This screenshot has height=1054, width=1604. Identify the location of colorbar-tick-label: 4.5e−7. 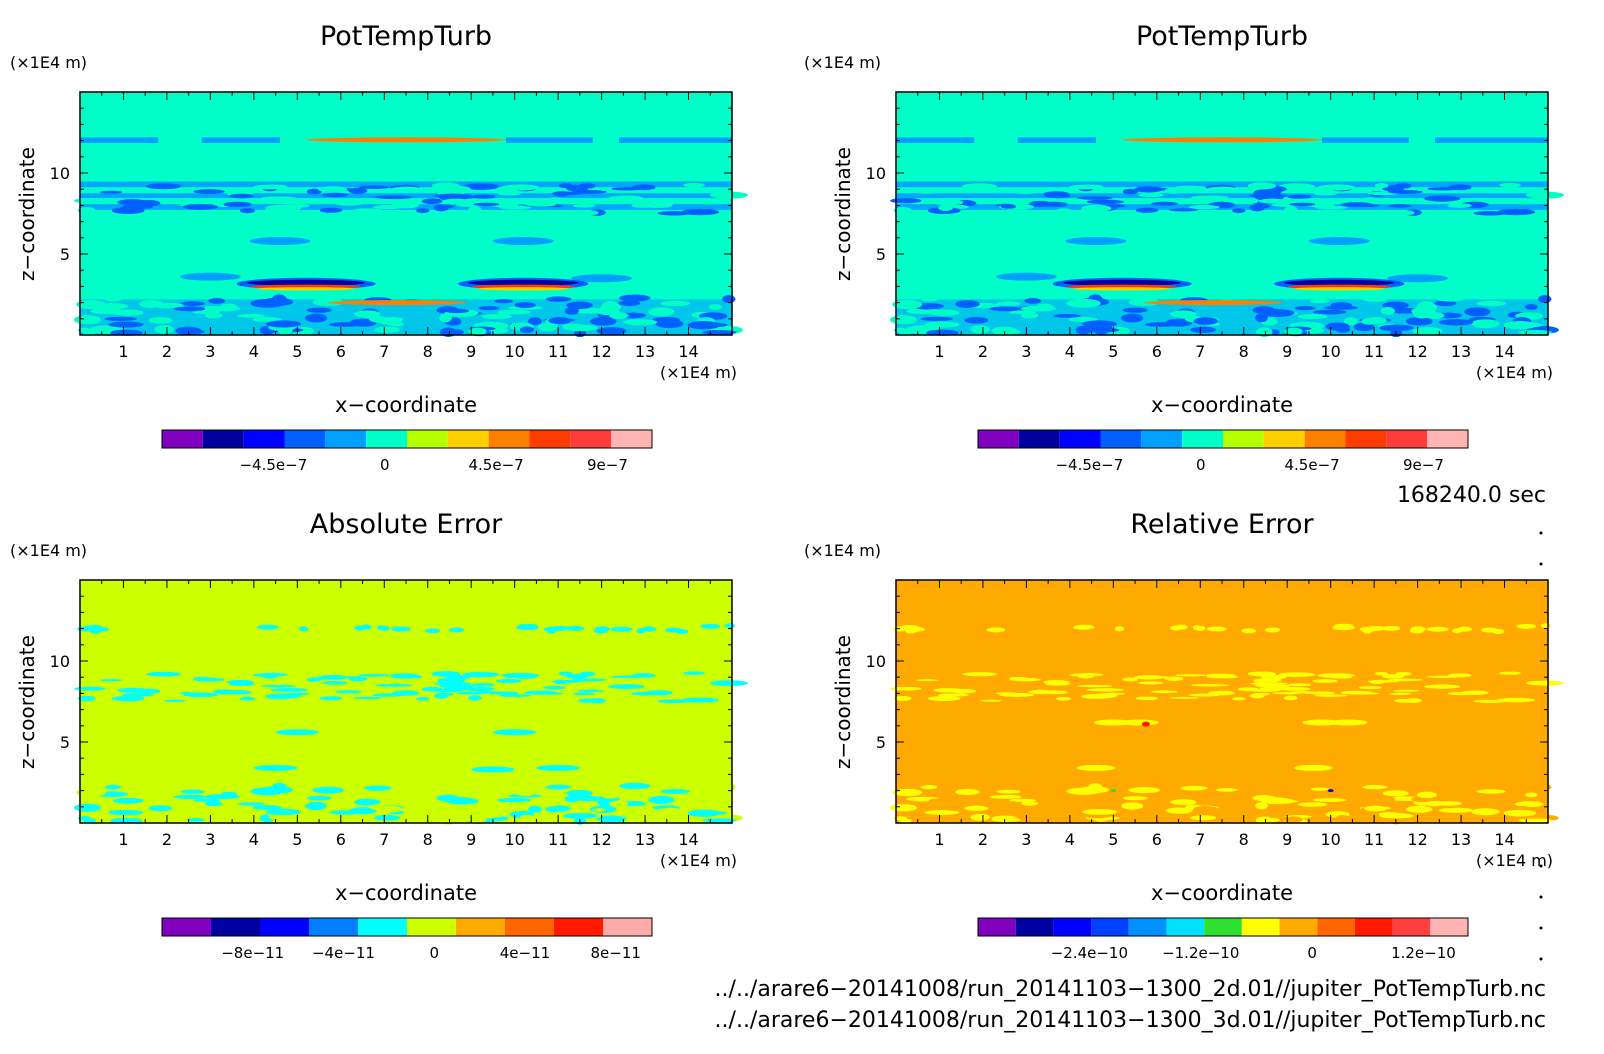
(495, 465).